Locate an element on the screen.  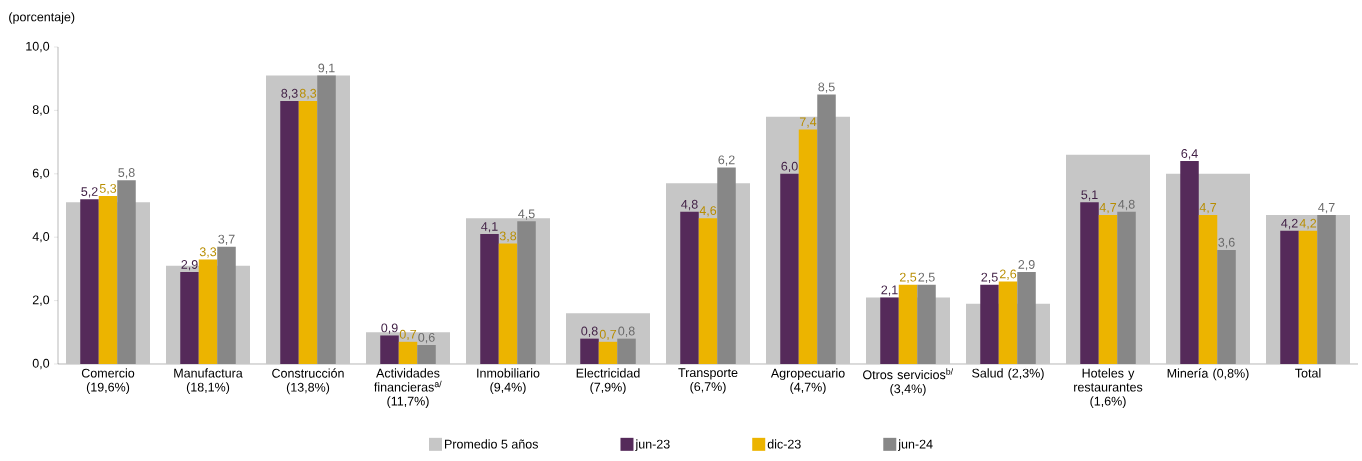
x-tick-label: Salud (2,3%) is located at coordinates (1008, 374).